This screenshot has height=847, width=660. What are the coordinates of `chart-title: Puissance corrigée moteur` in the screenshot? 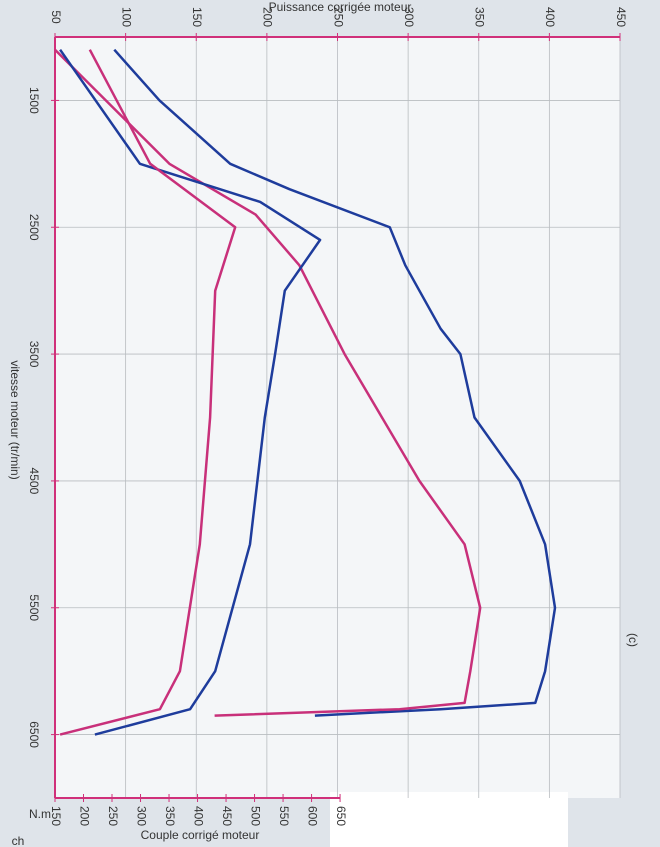 It's located at (340, 7).